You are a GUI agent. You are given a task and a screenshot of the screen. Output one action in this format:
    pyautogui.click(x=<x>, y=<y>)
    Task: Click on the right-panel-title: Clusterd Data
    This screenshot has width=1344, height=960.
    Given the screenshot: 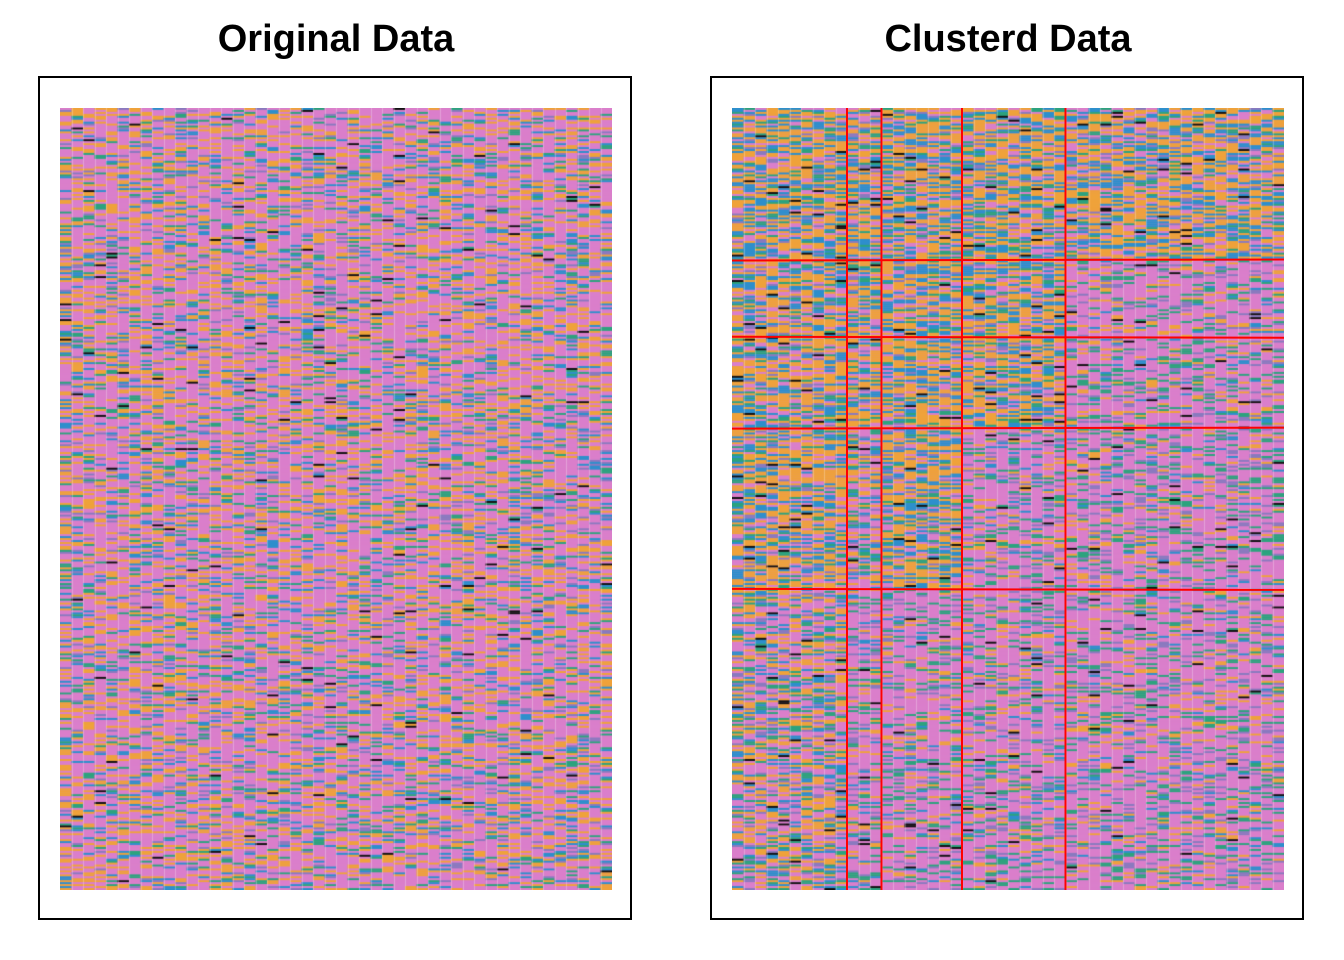 What is the action you would take?
    pyautogui.click(x=1008, y=39)
    